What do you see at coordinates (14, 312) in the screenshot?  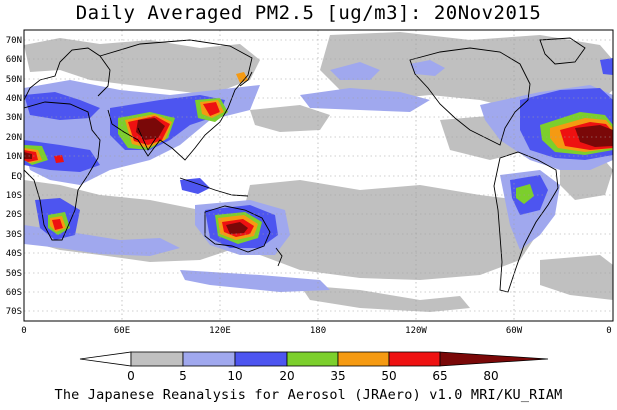 I see `lat-label: 70S` at bounding box center [14, 312].